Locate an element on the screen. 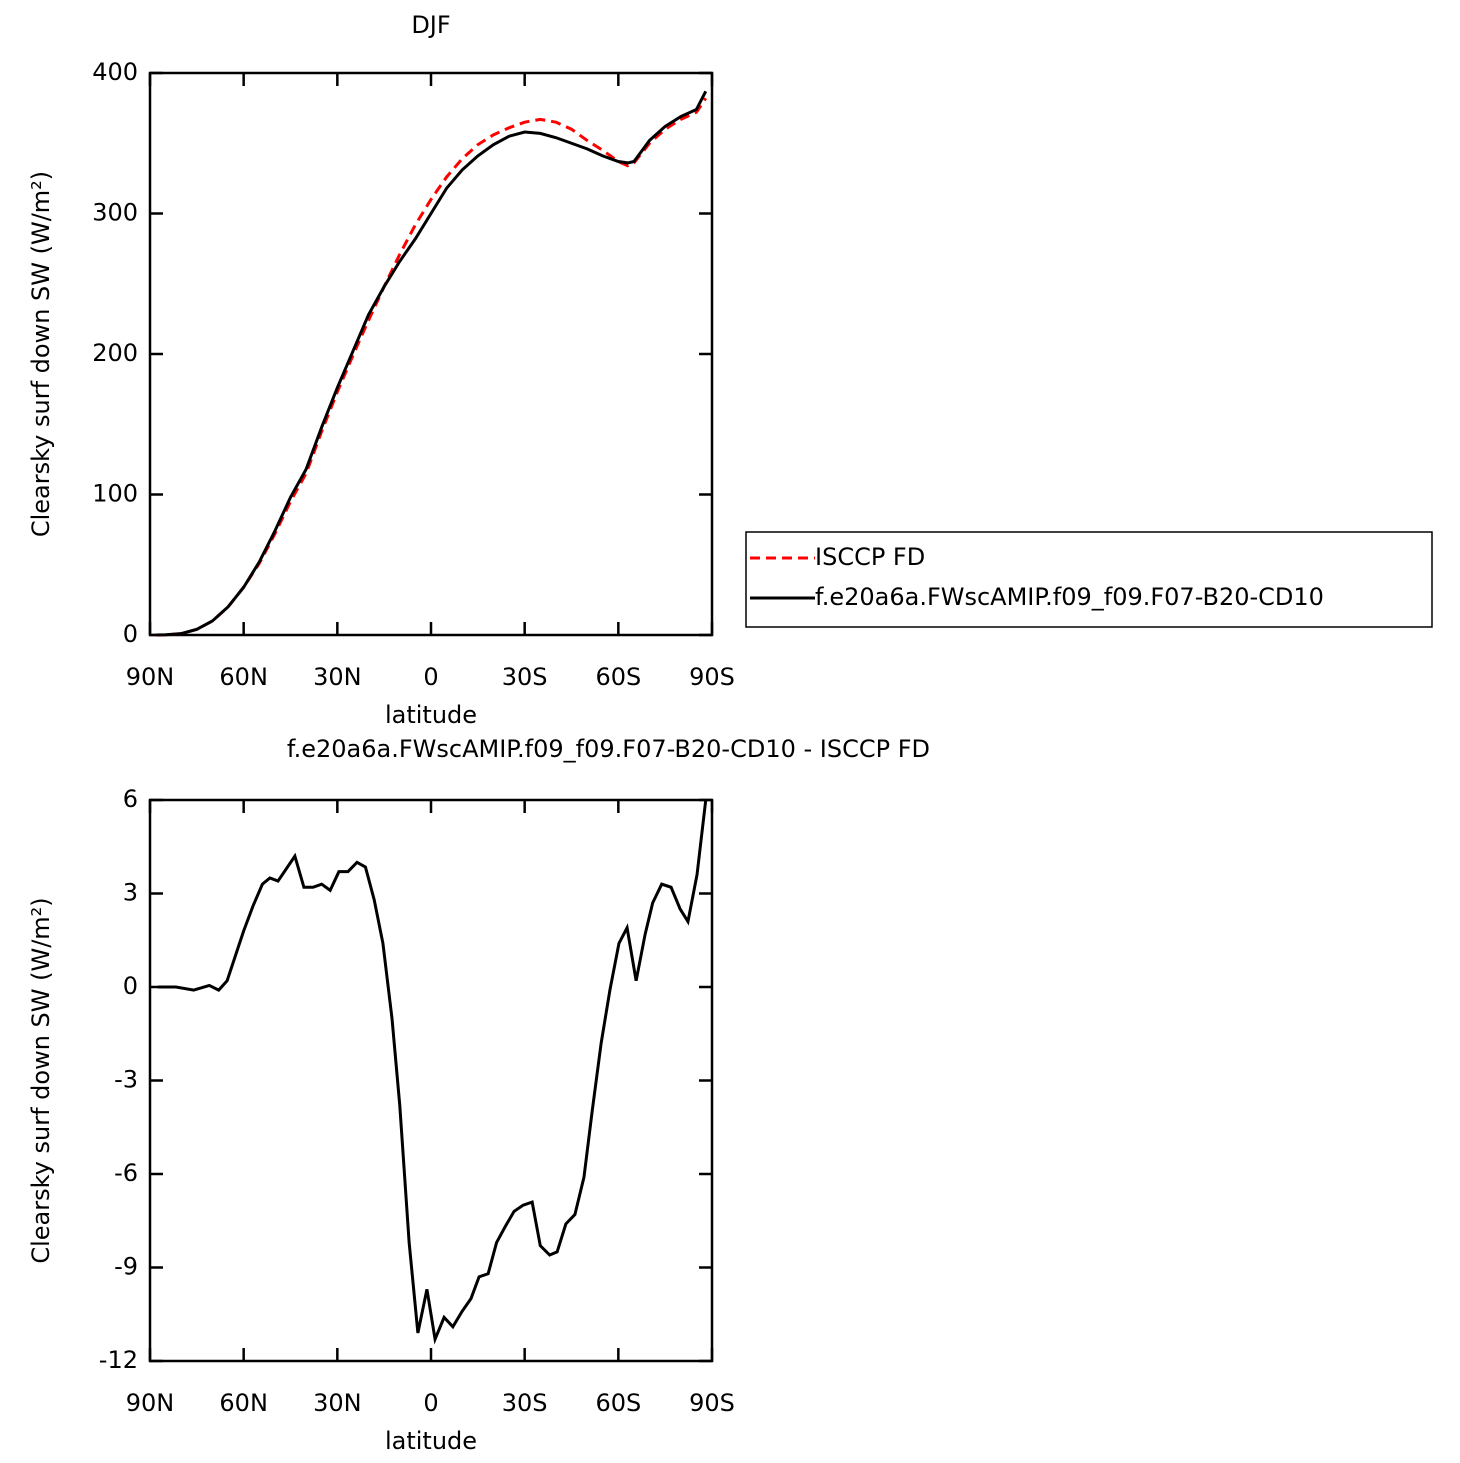  y-tick-label: 400 is located at coordinates (115, 72).